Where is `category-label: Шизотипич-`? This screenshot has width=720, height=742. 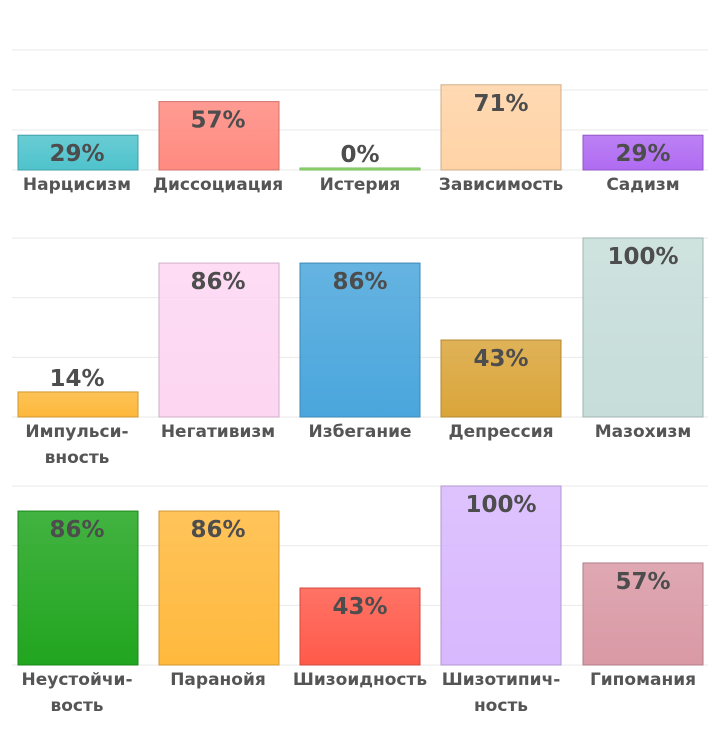
category-label: Шизотипич- is located at coordinates (501, 680).